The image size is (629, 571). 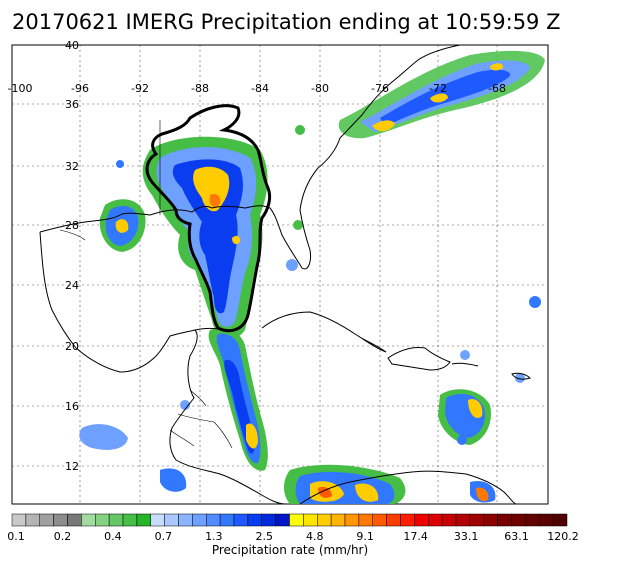 I want to click on longitude-label: -88, so click(x=200, y=88).